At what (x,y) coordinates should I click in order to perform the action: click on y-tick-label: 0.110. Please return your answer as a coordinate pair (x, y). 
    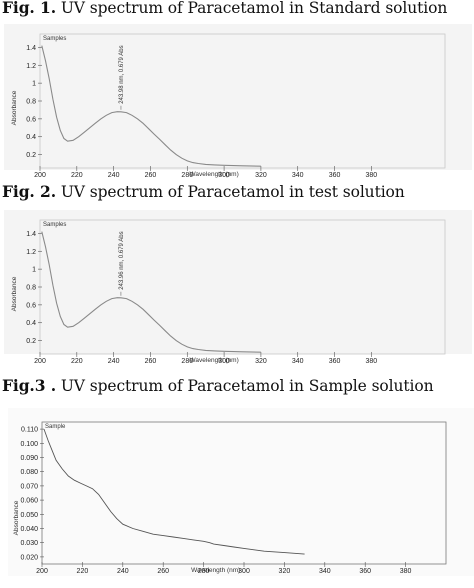
    Looking at the image, I should click on (29, 430).